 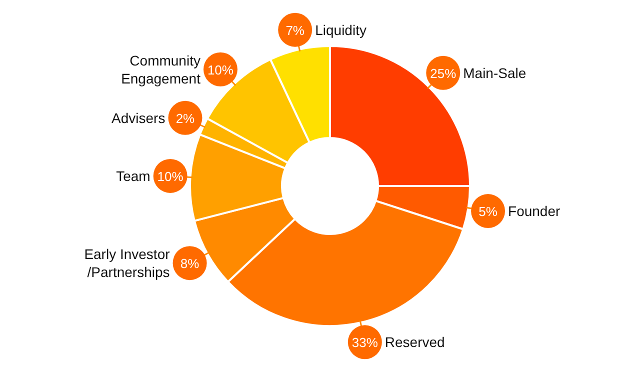 What do you see at coordinates (494, 72) in the screenshot?
I see `slice-label: Main-Sale` at bounding box center [494, 72].